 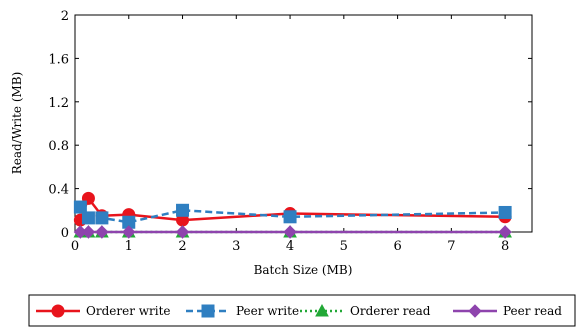 What do you see at coordinates (505, 246) in the screenshot?
I see `x-tick-label-8: 8` at bounding box center [505, 246].